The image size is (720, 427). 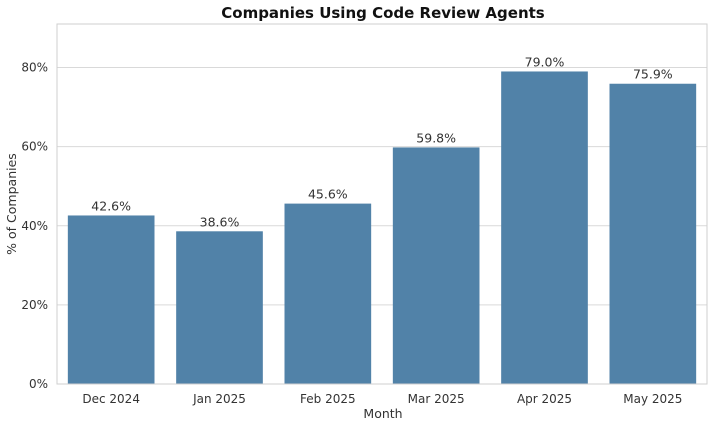 What do you see at coordinates (328, 399) in the screenshot?
I see `x-tick-label: Feb 2025` at bounding box center [328, 399].